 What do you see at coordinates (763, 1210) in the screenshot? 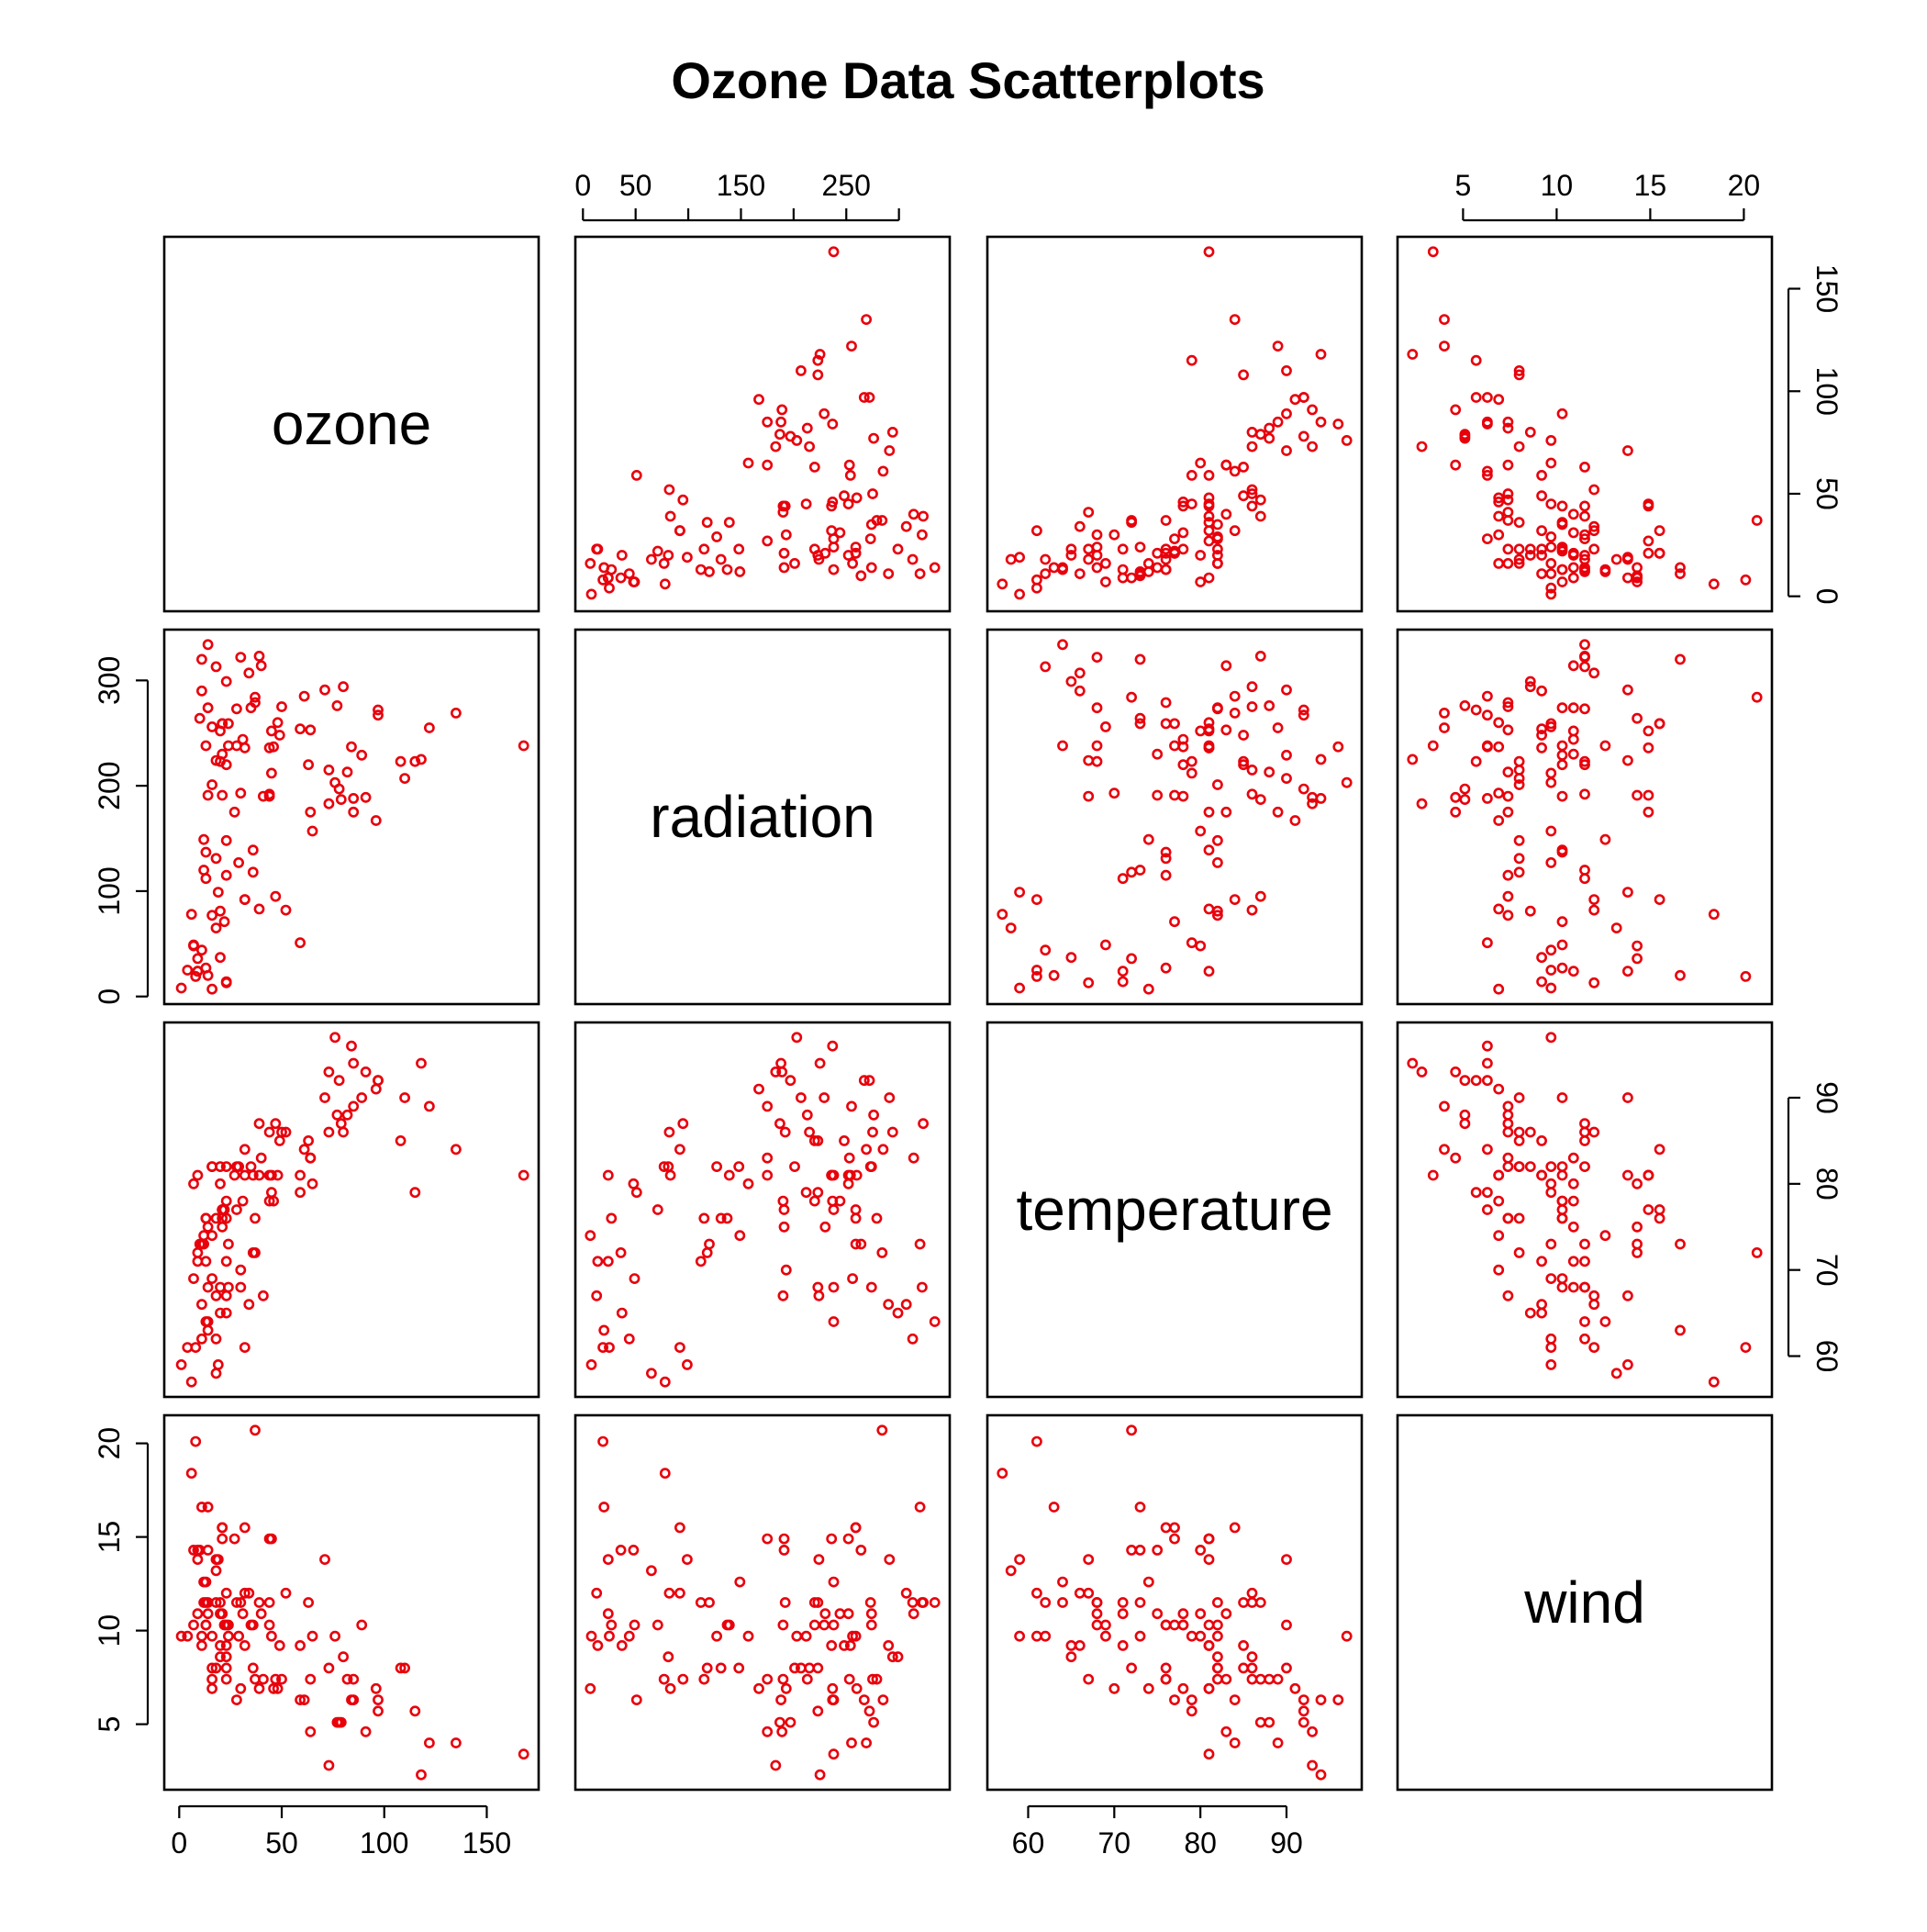
I see `panel-temperature-vs-radiation` at bounding box center [763, 1210].